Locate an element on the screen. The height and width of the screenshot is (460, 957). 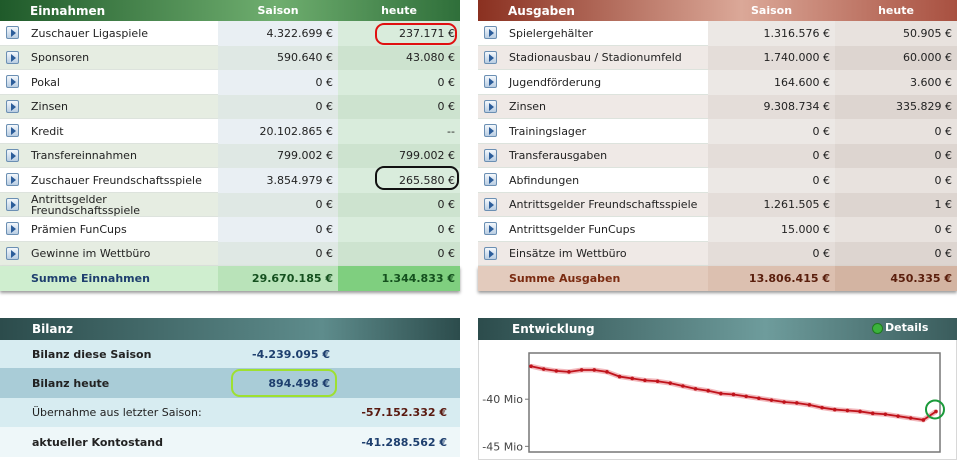
row-label: Zuschauer Freundschaftsspiele is located at coordinates (116, 180).